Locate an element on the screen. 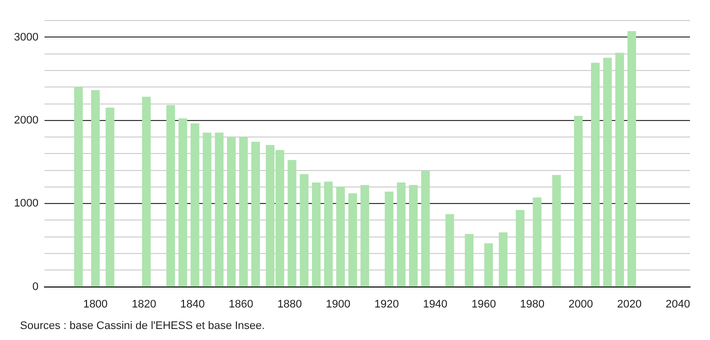  x-tick-label: 1900 is located at coordinates (338, 304).